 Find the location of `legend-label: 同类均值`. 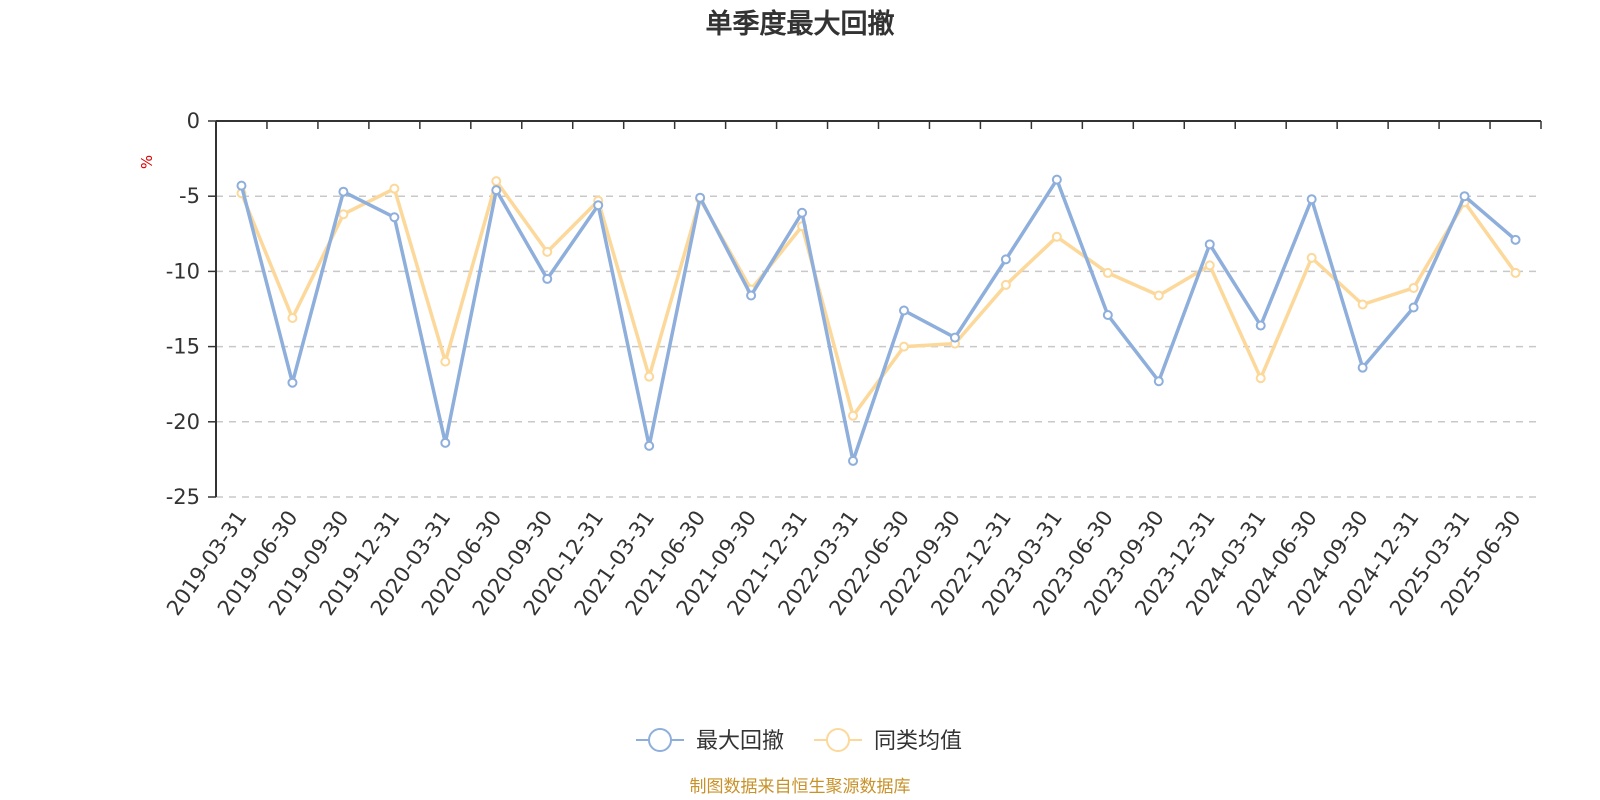

legend-label: 同类均值 is located at coordinates (918, 741).